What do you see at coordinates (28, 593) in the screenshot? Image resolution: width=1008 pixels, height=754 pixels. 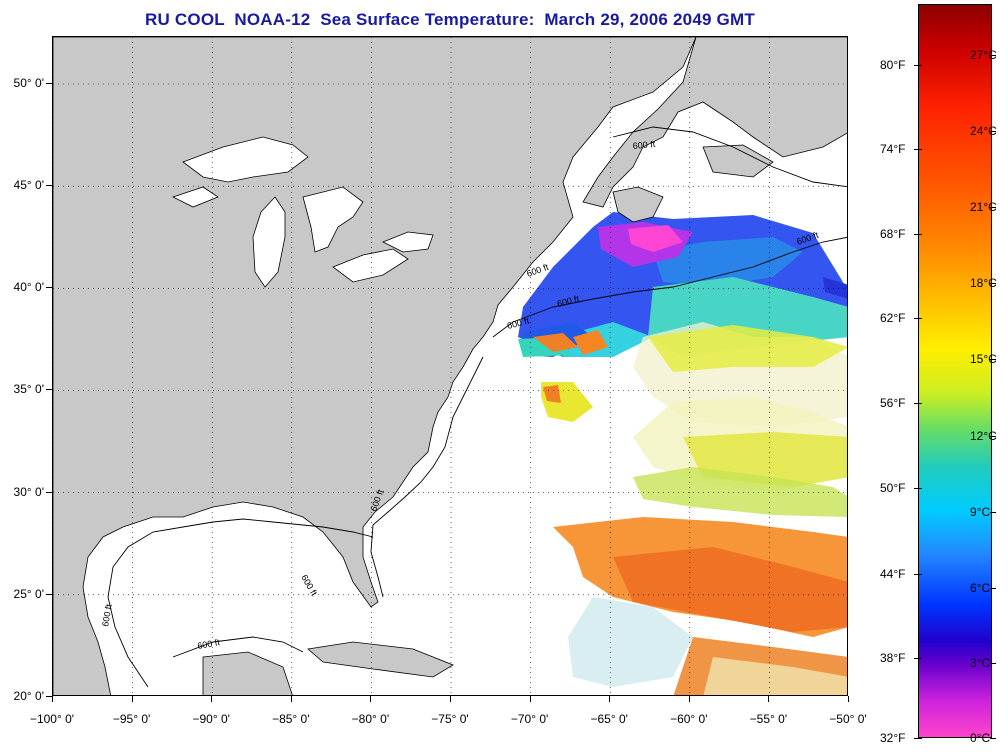 I see `latitude-label: 25° 0'` at bounding box center [28, 593].